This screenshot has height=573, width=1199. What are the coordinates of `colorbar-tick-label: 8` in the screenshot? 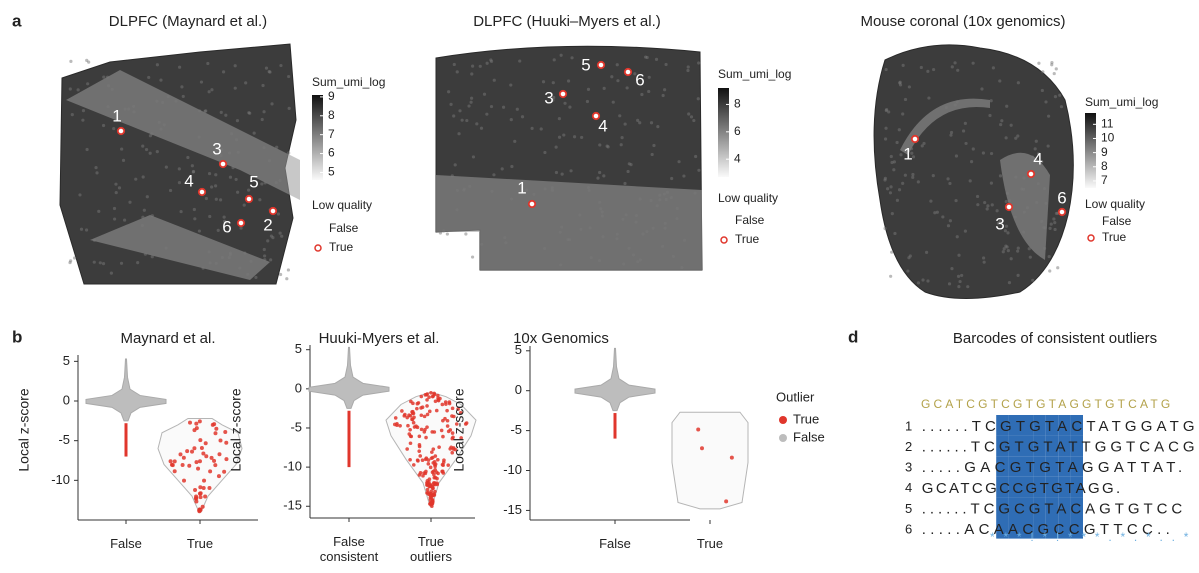 It's located at (331, 115).